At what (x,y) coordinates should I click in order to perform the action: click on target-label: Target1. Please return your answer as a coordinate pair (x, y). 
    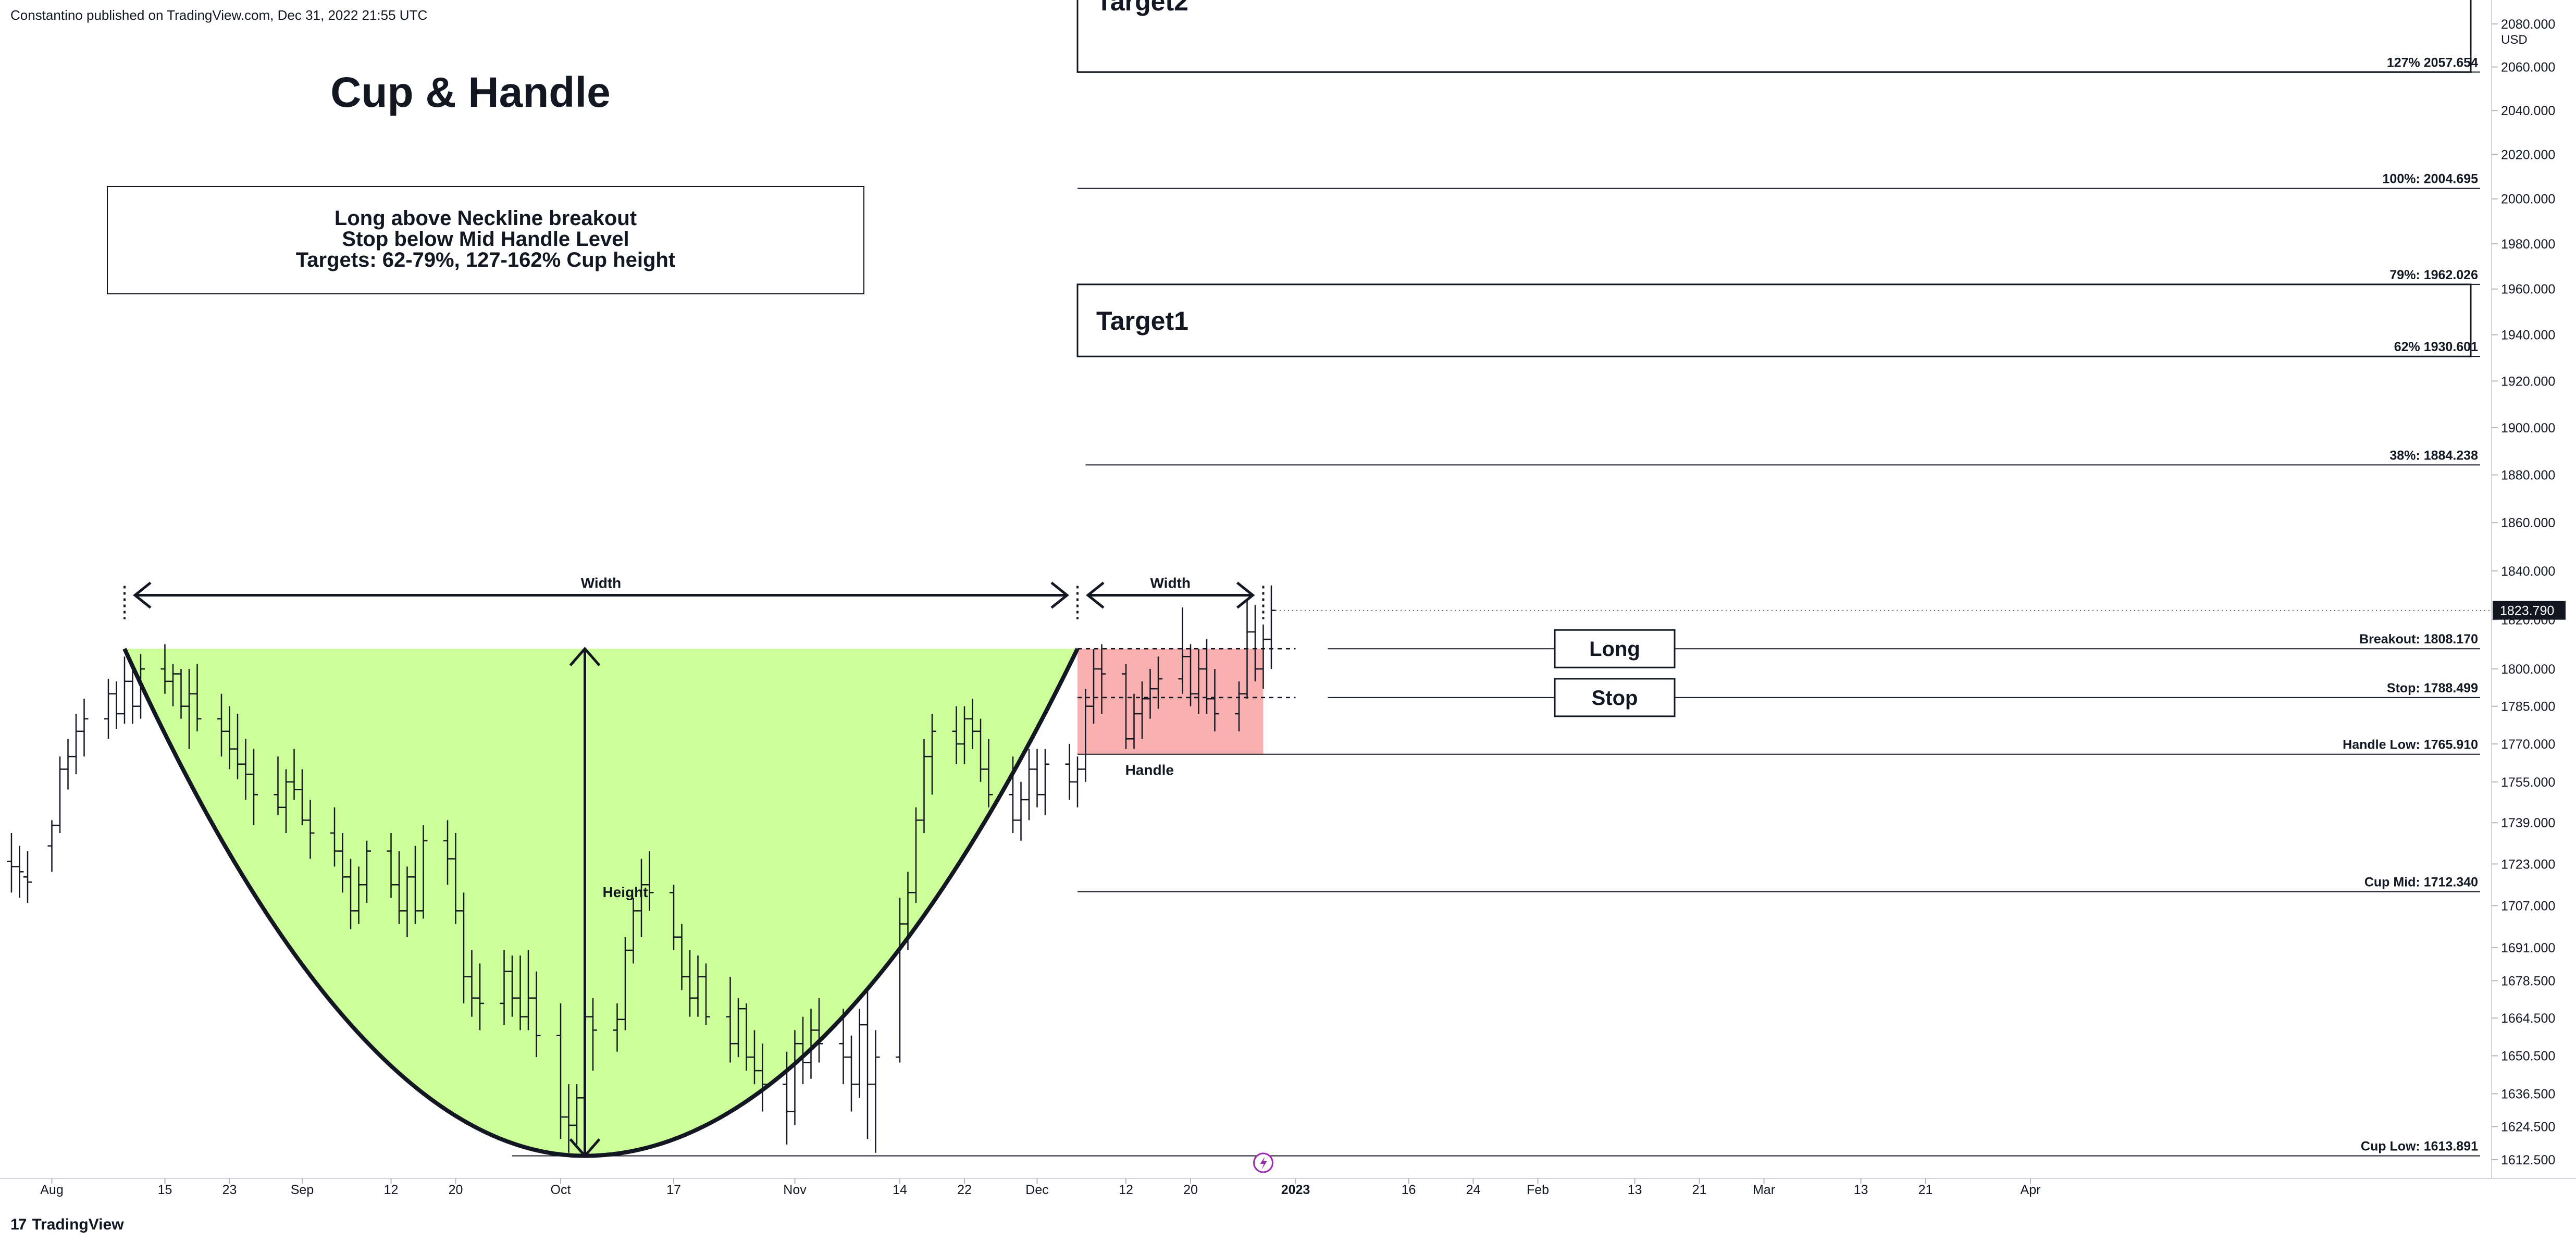
    Looking at the image, I should click on (1142, 321).